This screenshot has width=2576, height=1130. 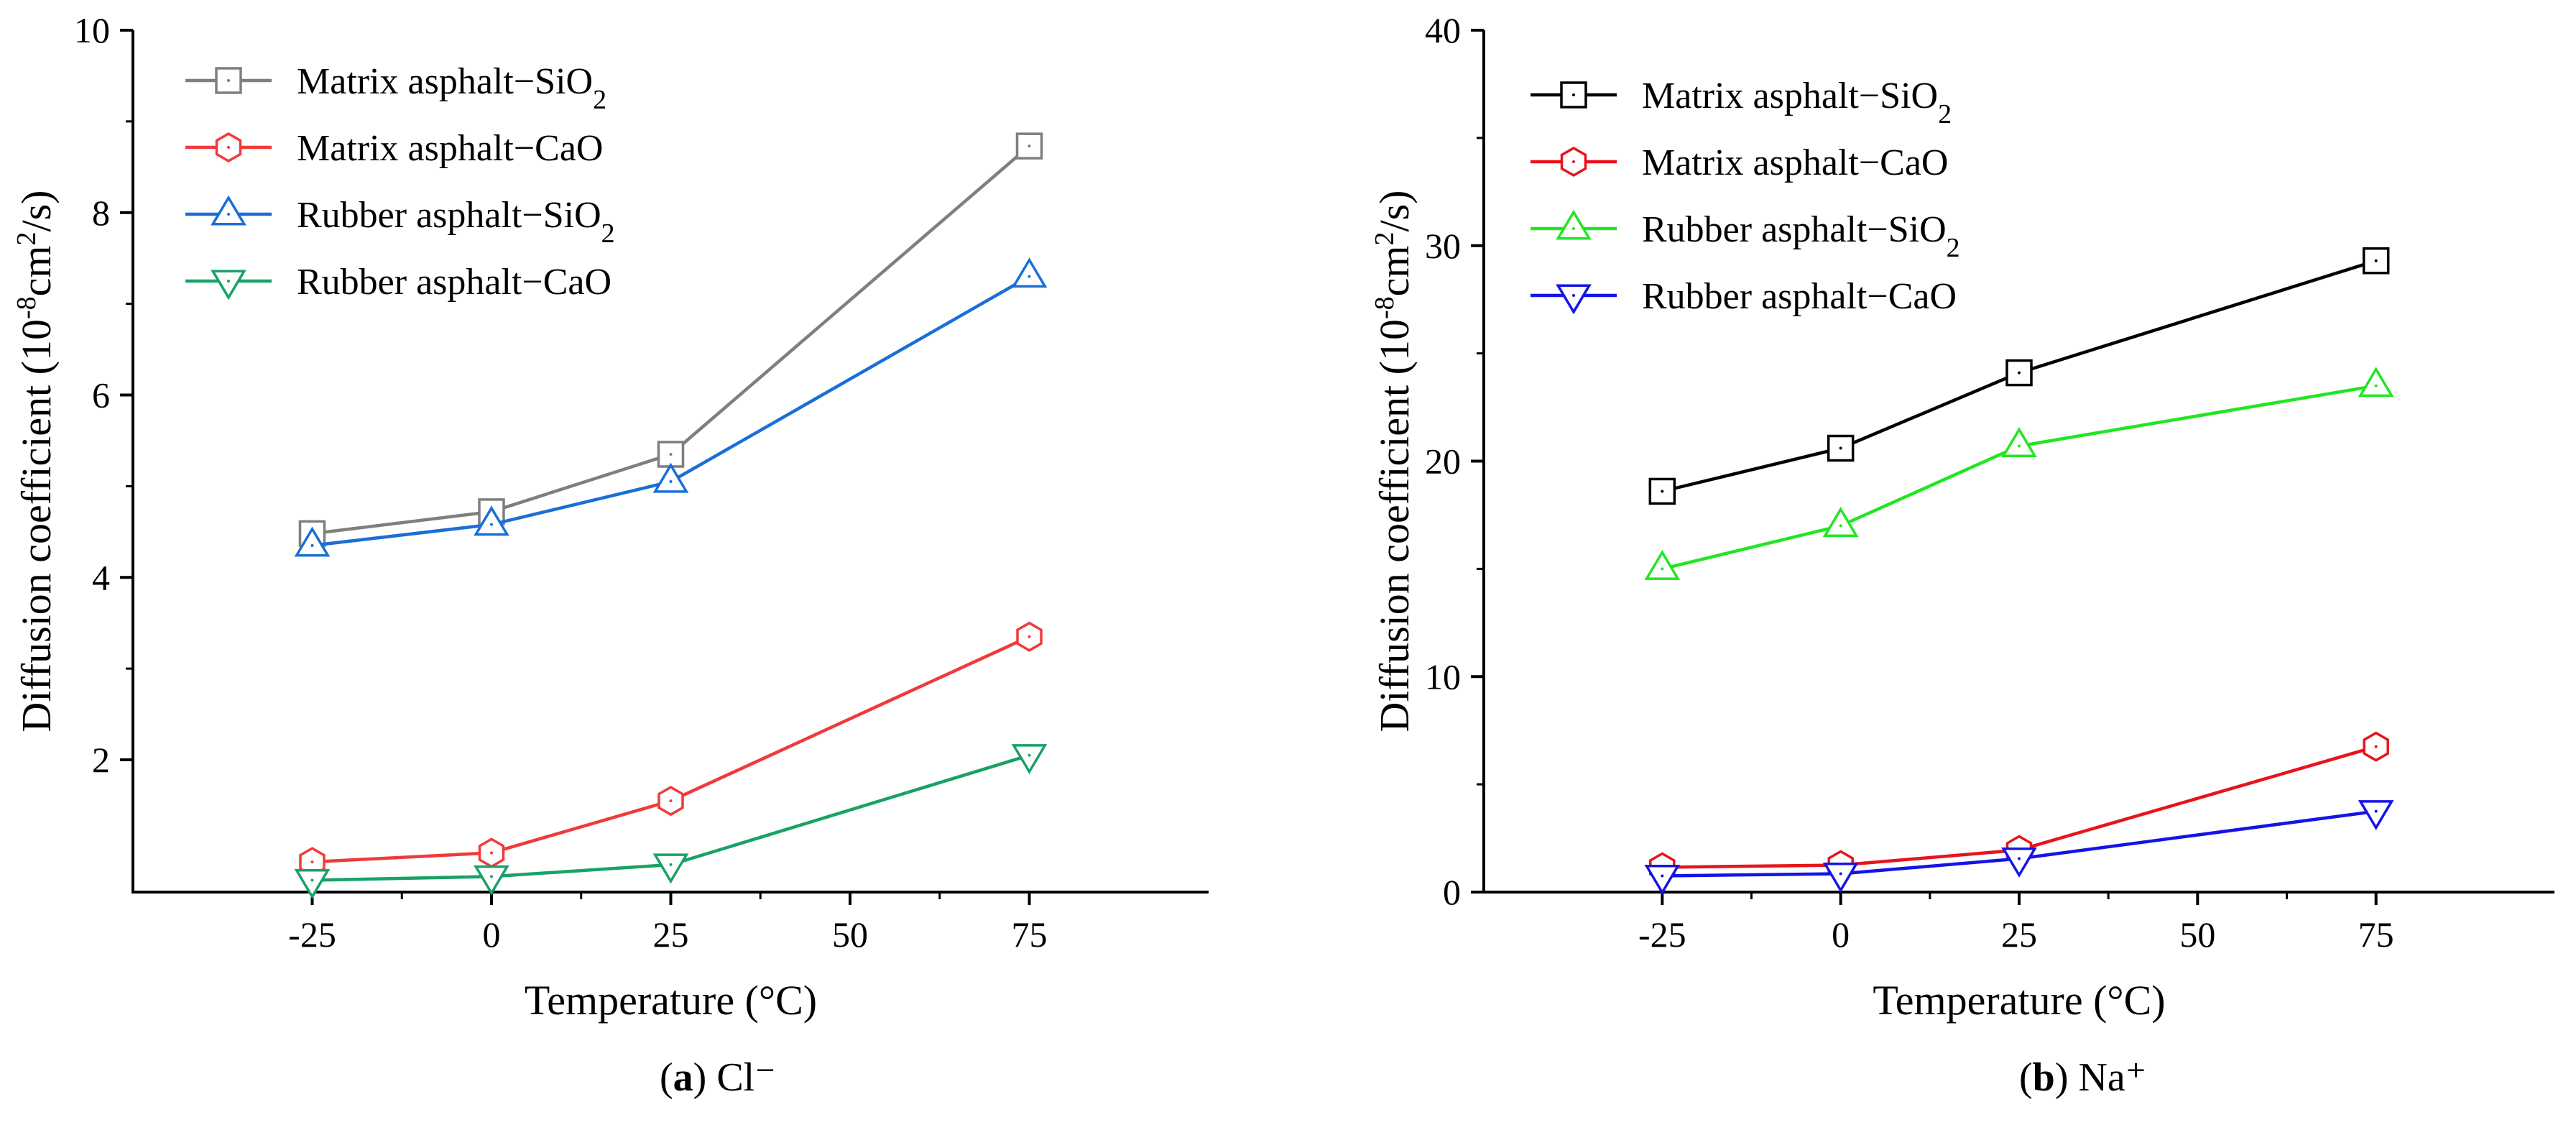 I want to click on data-point-s2-1-center-dot, so click(x=312, y=862).